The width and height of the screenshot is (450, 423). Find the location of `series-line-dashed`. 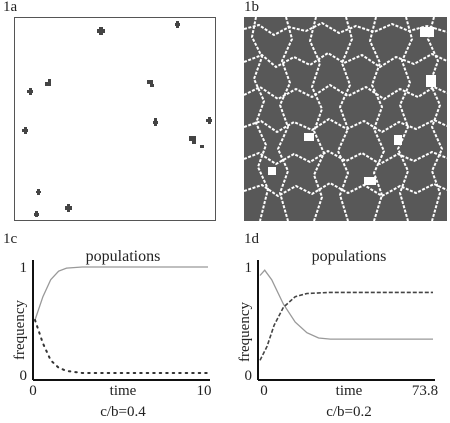

series-line-dashed is located at coordinates (346, 326).